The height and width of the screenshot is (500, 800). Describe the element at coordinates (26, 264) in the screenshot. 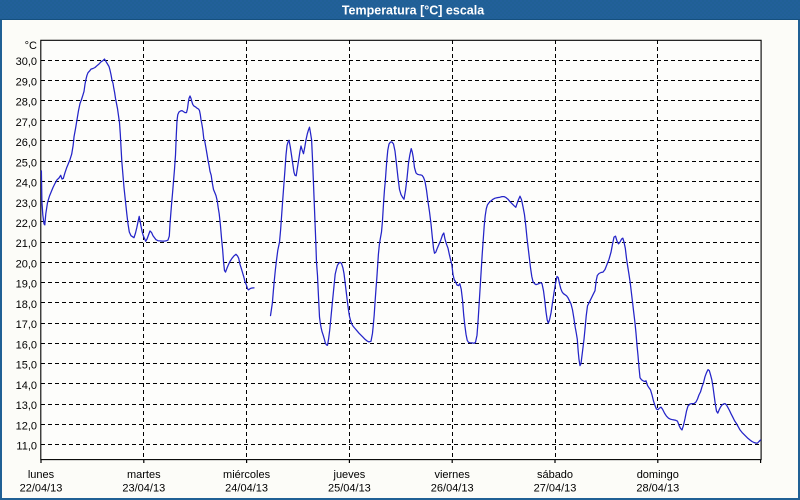

I see `svg-text: 20,0` at that location.